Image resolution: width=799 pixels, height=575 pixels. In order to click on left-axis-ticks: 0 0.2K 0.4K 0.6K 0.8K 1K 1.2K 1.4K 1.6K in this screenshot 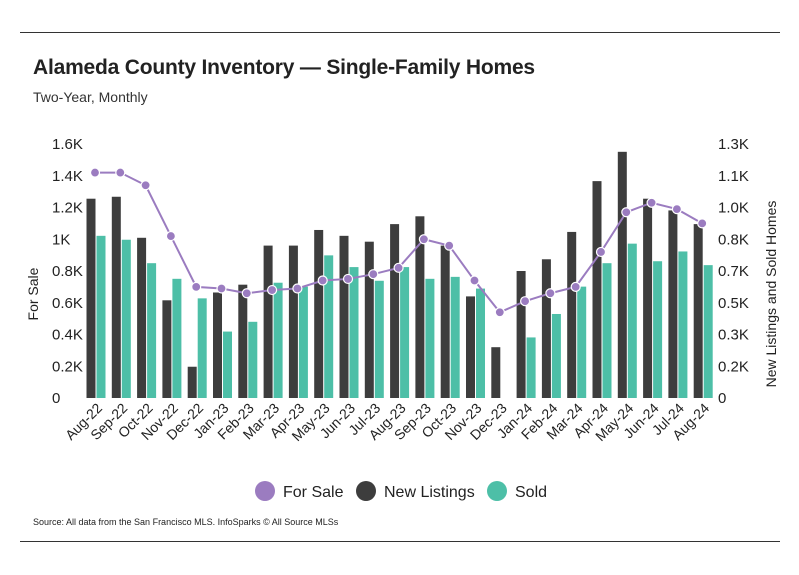, I will do `click(67, 271)`.